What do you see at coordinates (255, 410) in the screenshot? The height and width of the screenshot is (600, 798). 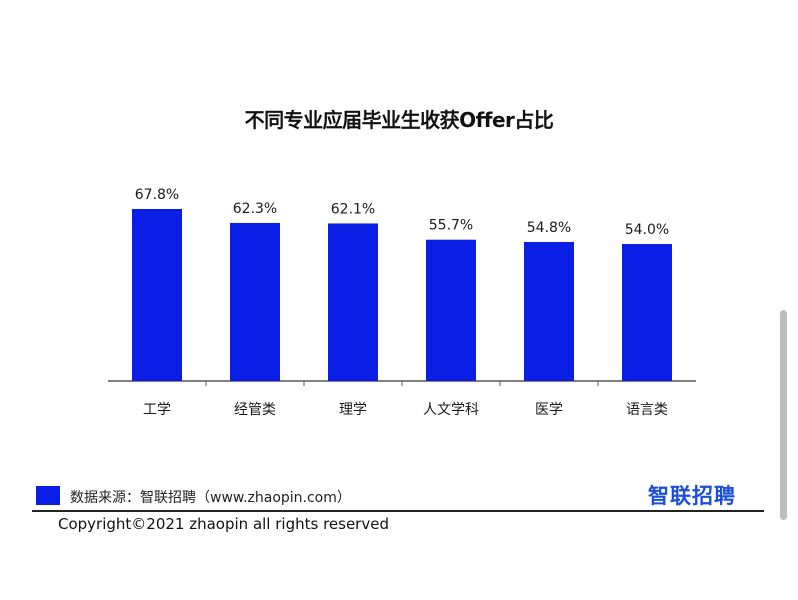 I see `category-label-1: 经管类` at bounding box center [255, 410].